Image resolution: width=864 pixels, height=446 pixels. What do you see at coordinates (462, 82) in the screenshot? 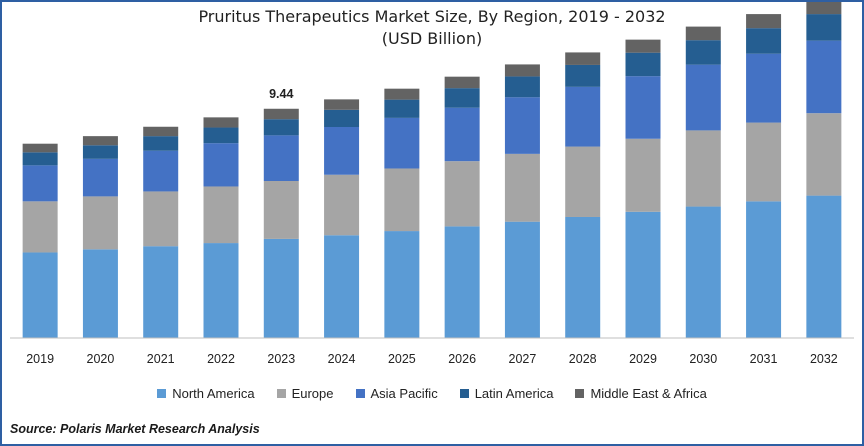
I see `bar-segment-2026-middle-east-africa` at bounding box center [462, 82].